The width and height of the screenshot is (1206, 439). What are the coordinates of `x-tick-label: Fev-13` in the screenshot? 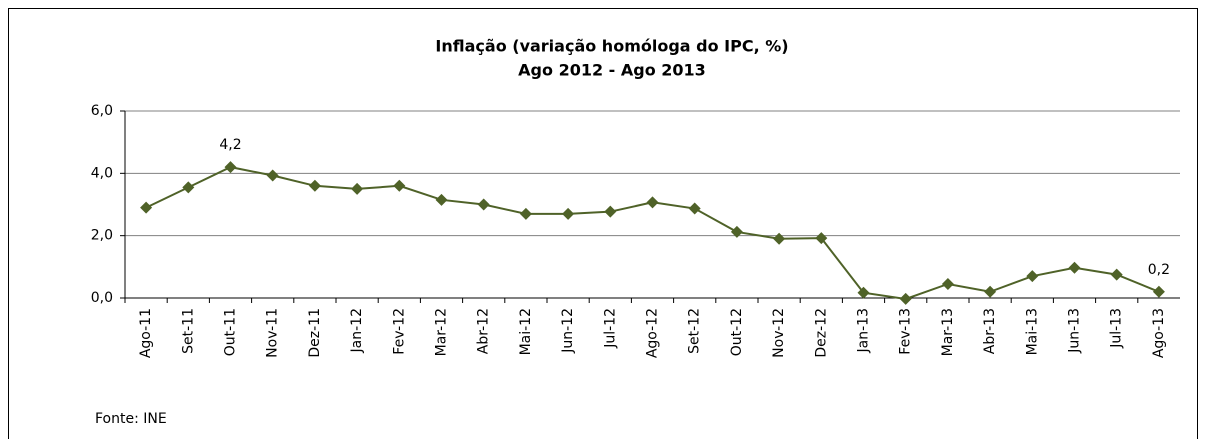 It's located at (906, 331).